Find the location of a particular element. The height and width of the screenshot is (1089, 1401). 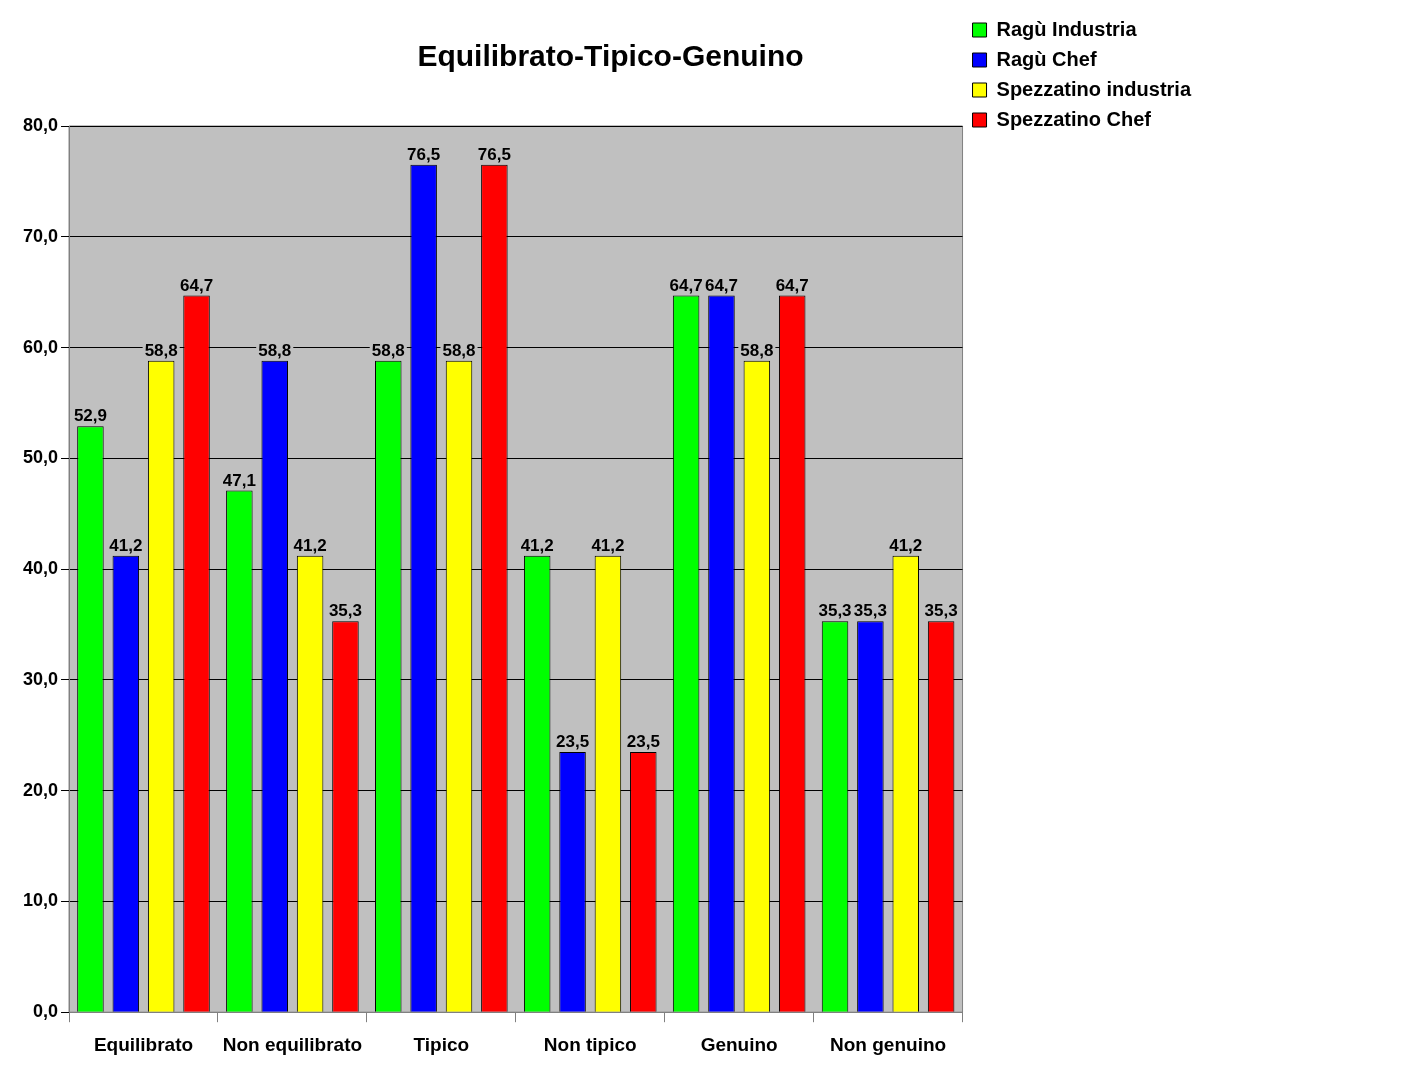

y-tick-label: 40,0 is located at coordinates (40, 568).